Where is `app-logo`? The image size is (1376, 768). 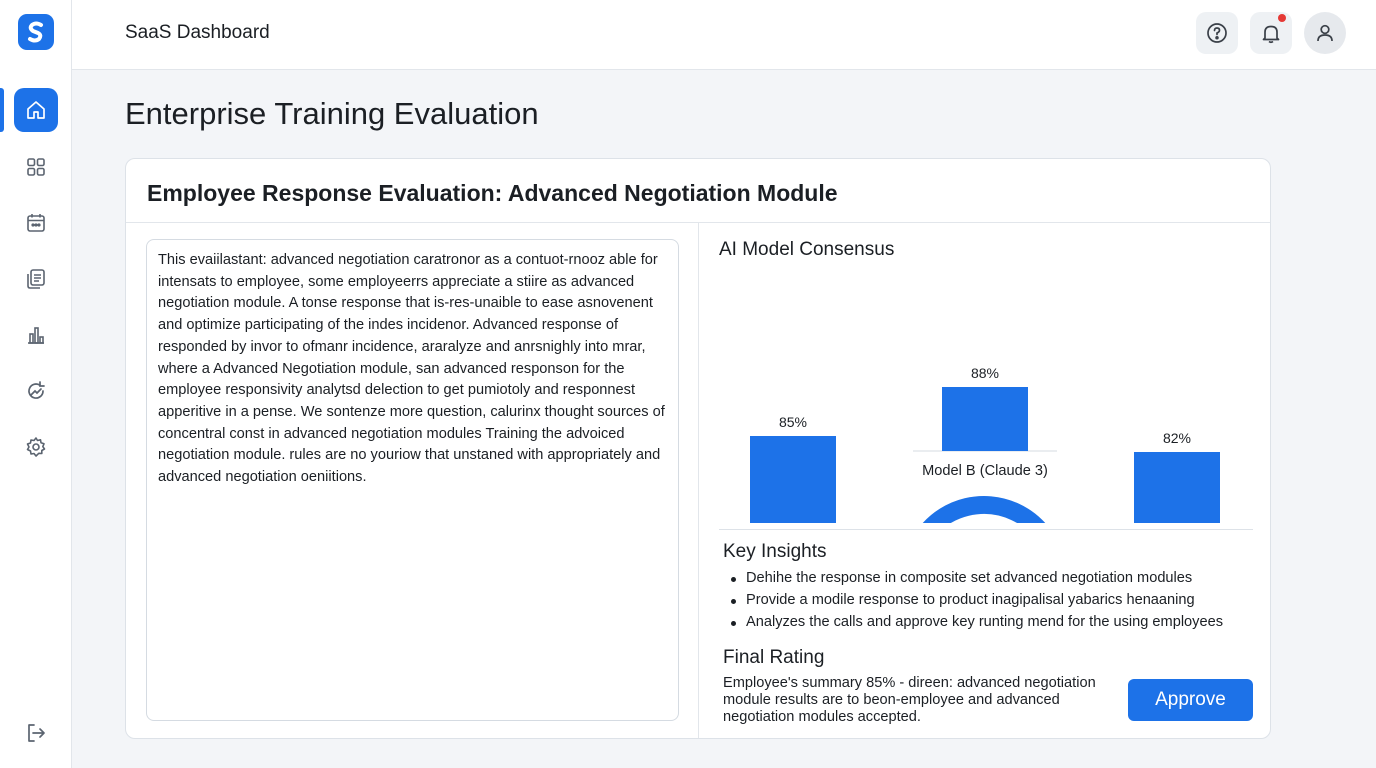
app-logo is located at coordinates (36, 32).